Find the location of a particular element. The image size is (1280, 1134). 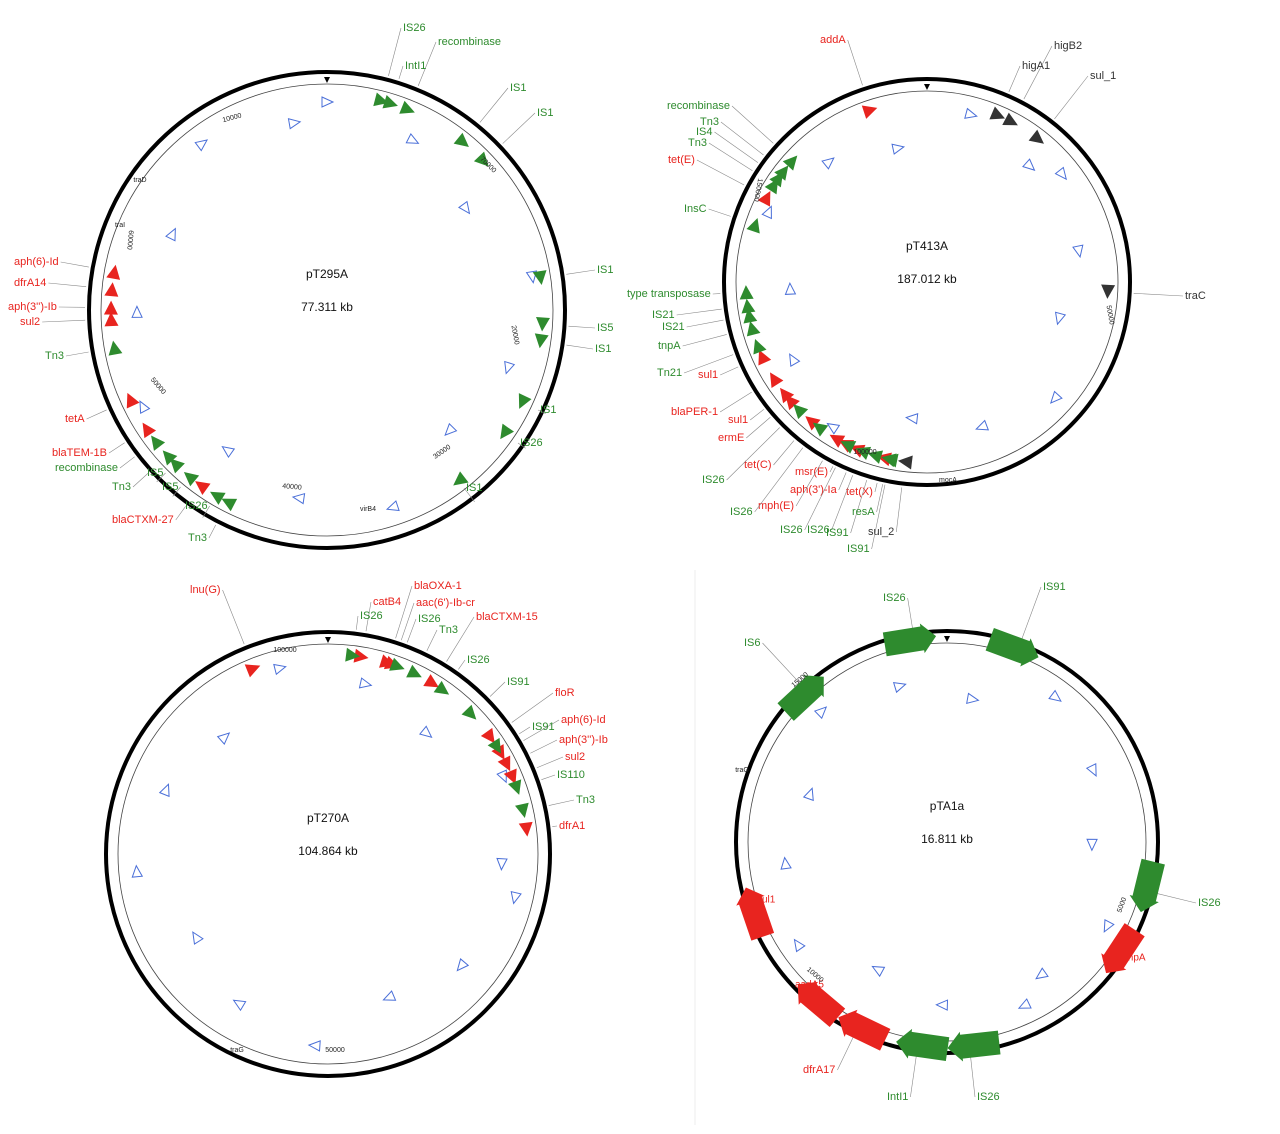

feature-label: IS21 is located at coordinates (663, 315).